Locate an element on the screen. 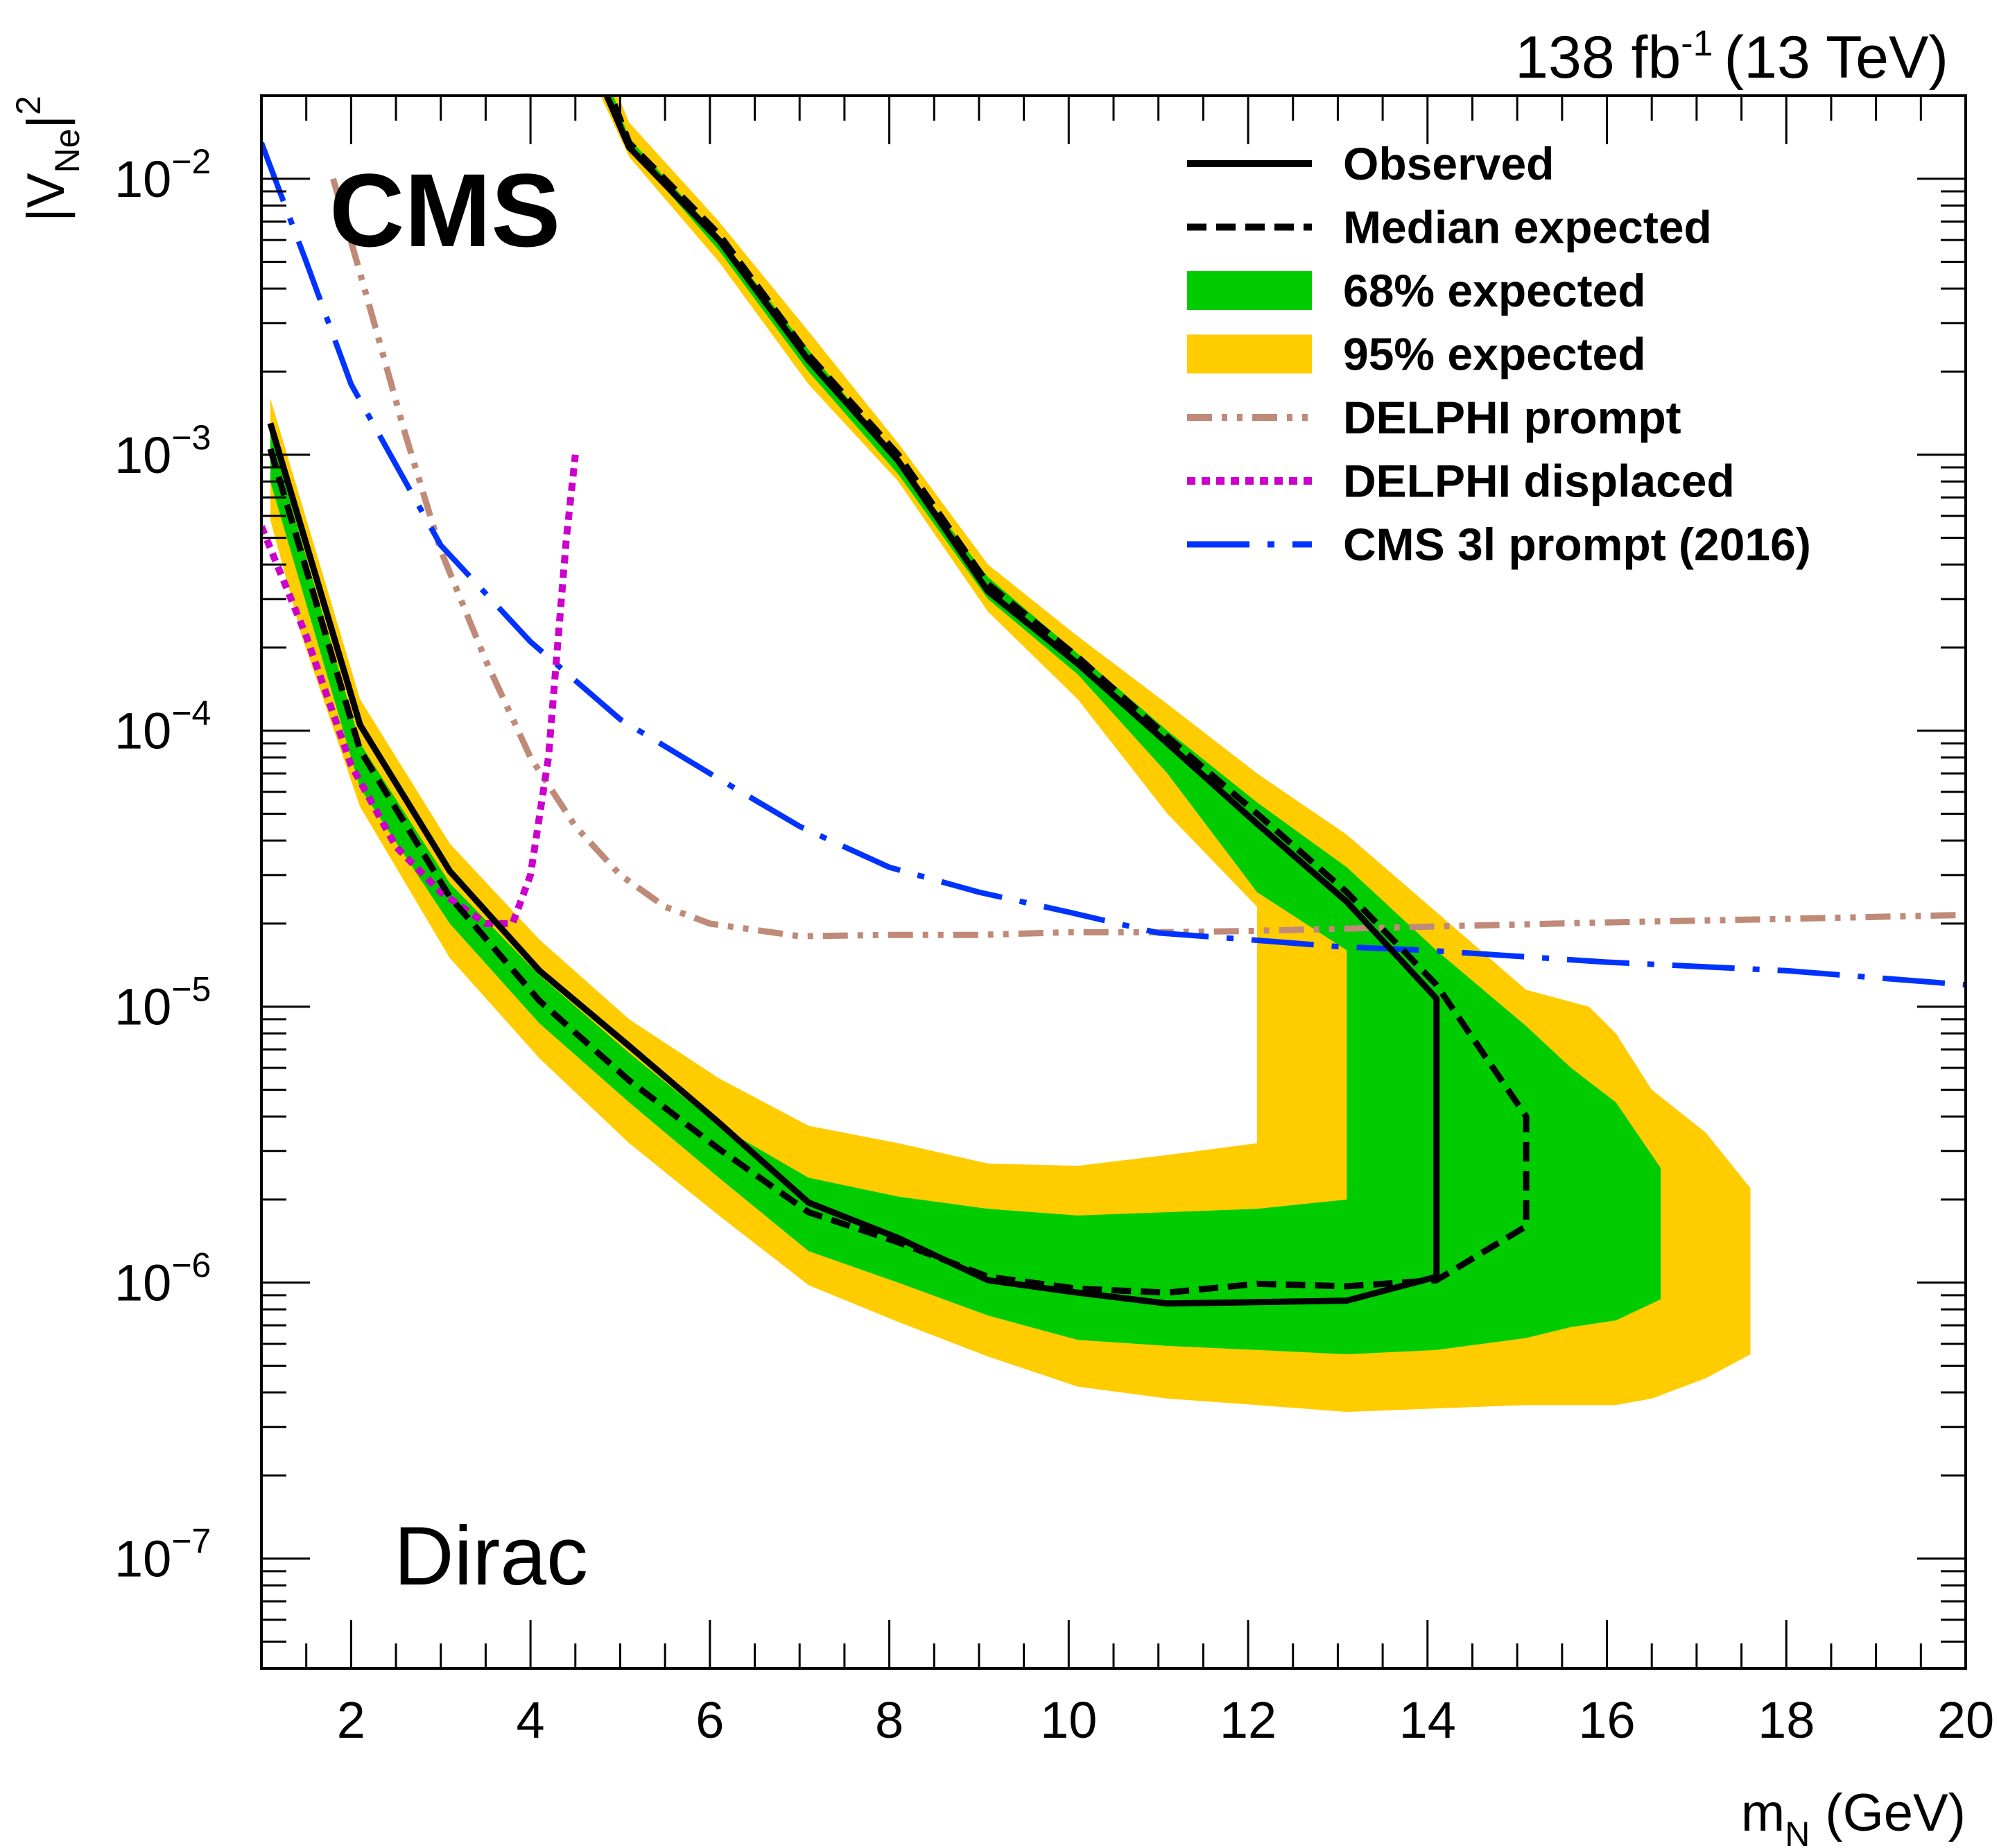  x-tick-label: 2 is located at coordinates (351, 1720).